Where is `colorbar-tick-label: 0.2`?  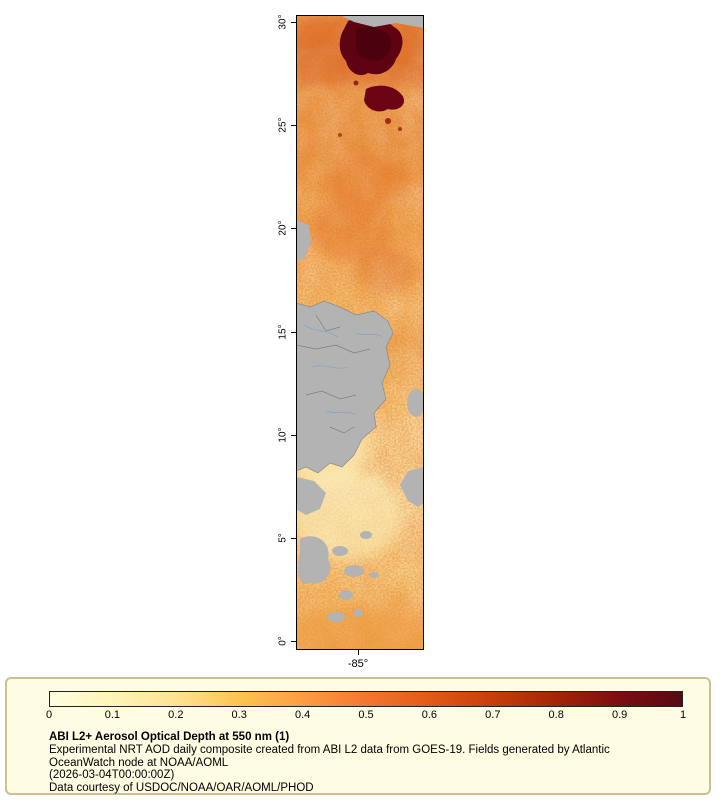
colorbar-tick-label: 0.2 is located at coordinates (176, 715).